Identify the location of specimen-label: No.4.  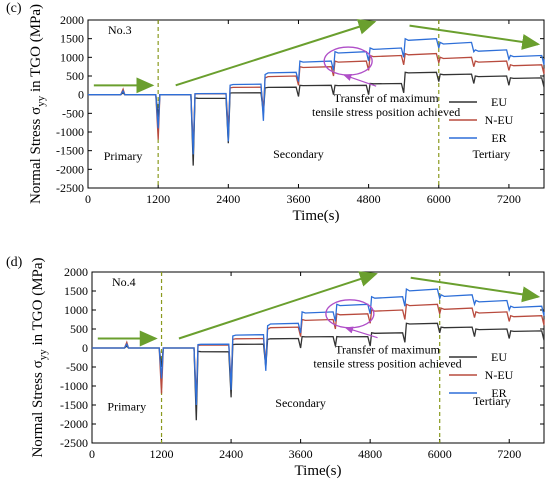
(124, 282).